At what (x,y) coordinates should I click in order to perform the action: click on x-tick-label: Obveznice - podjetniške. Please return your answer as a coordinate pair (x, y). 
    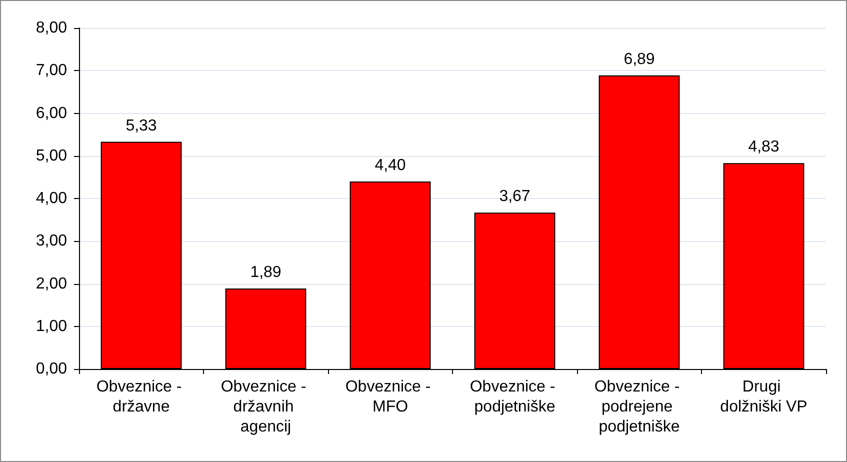
    Looking at the image, I should click on (515, 397).